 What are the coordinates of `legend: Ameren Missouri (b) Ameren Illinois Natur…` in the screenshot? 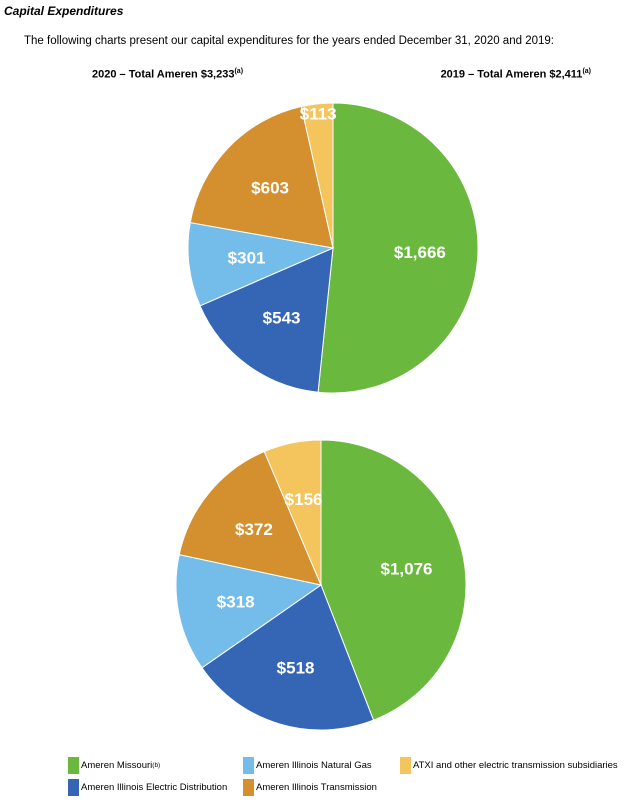 It's located at (317, 776).